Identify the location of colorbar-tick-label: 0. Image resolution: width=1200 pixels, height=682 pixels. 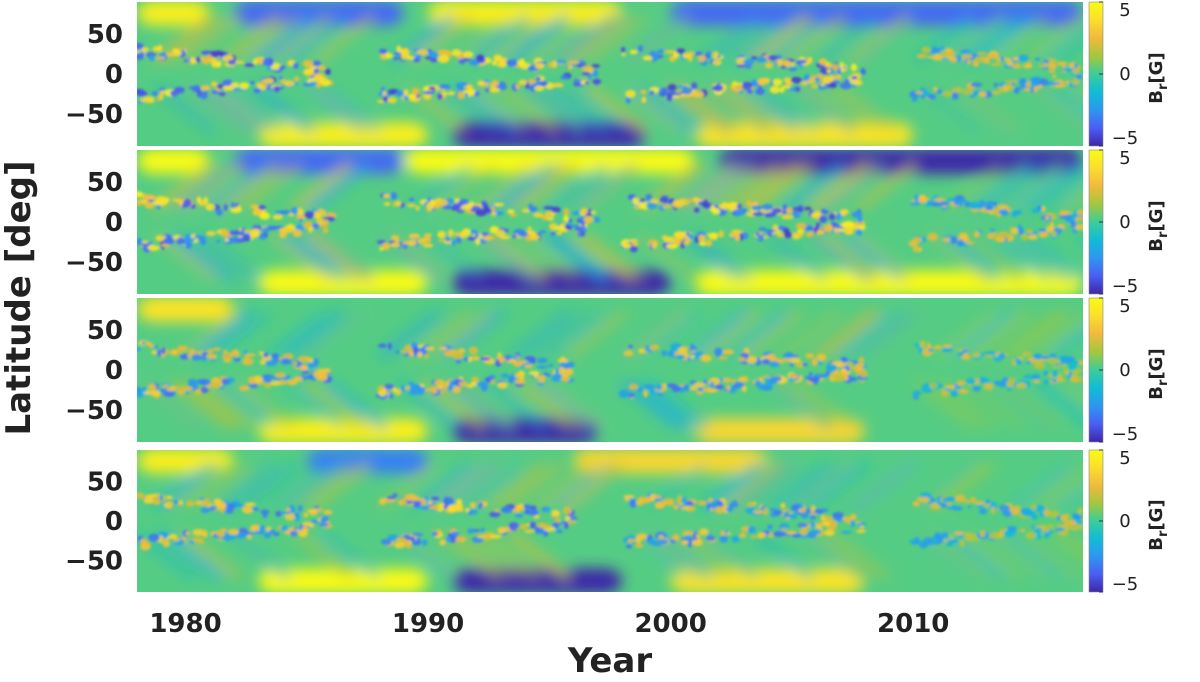
(1124, 521).